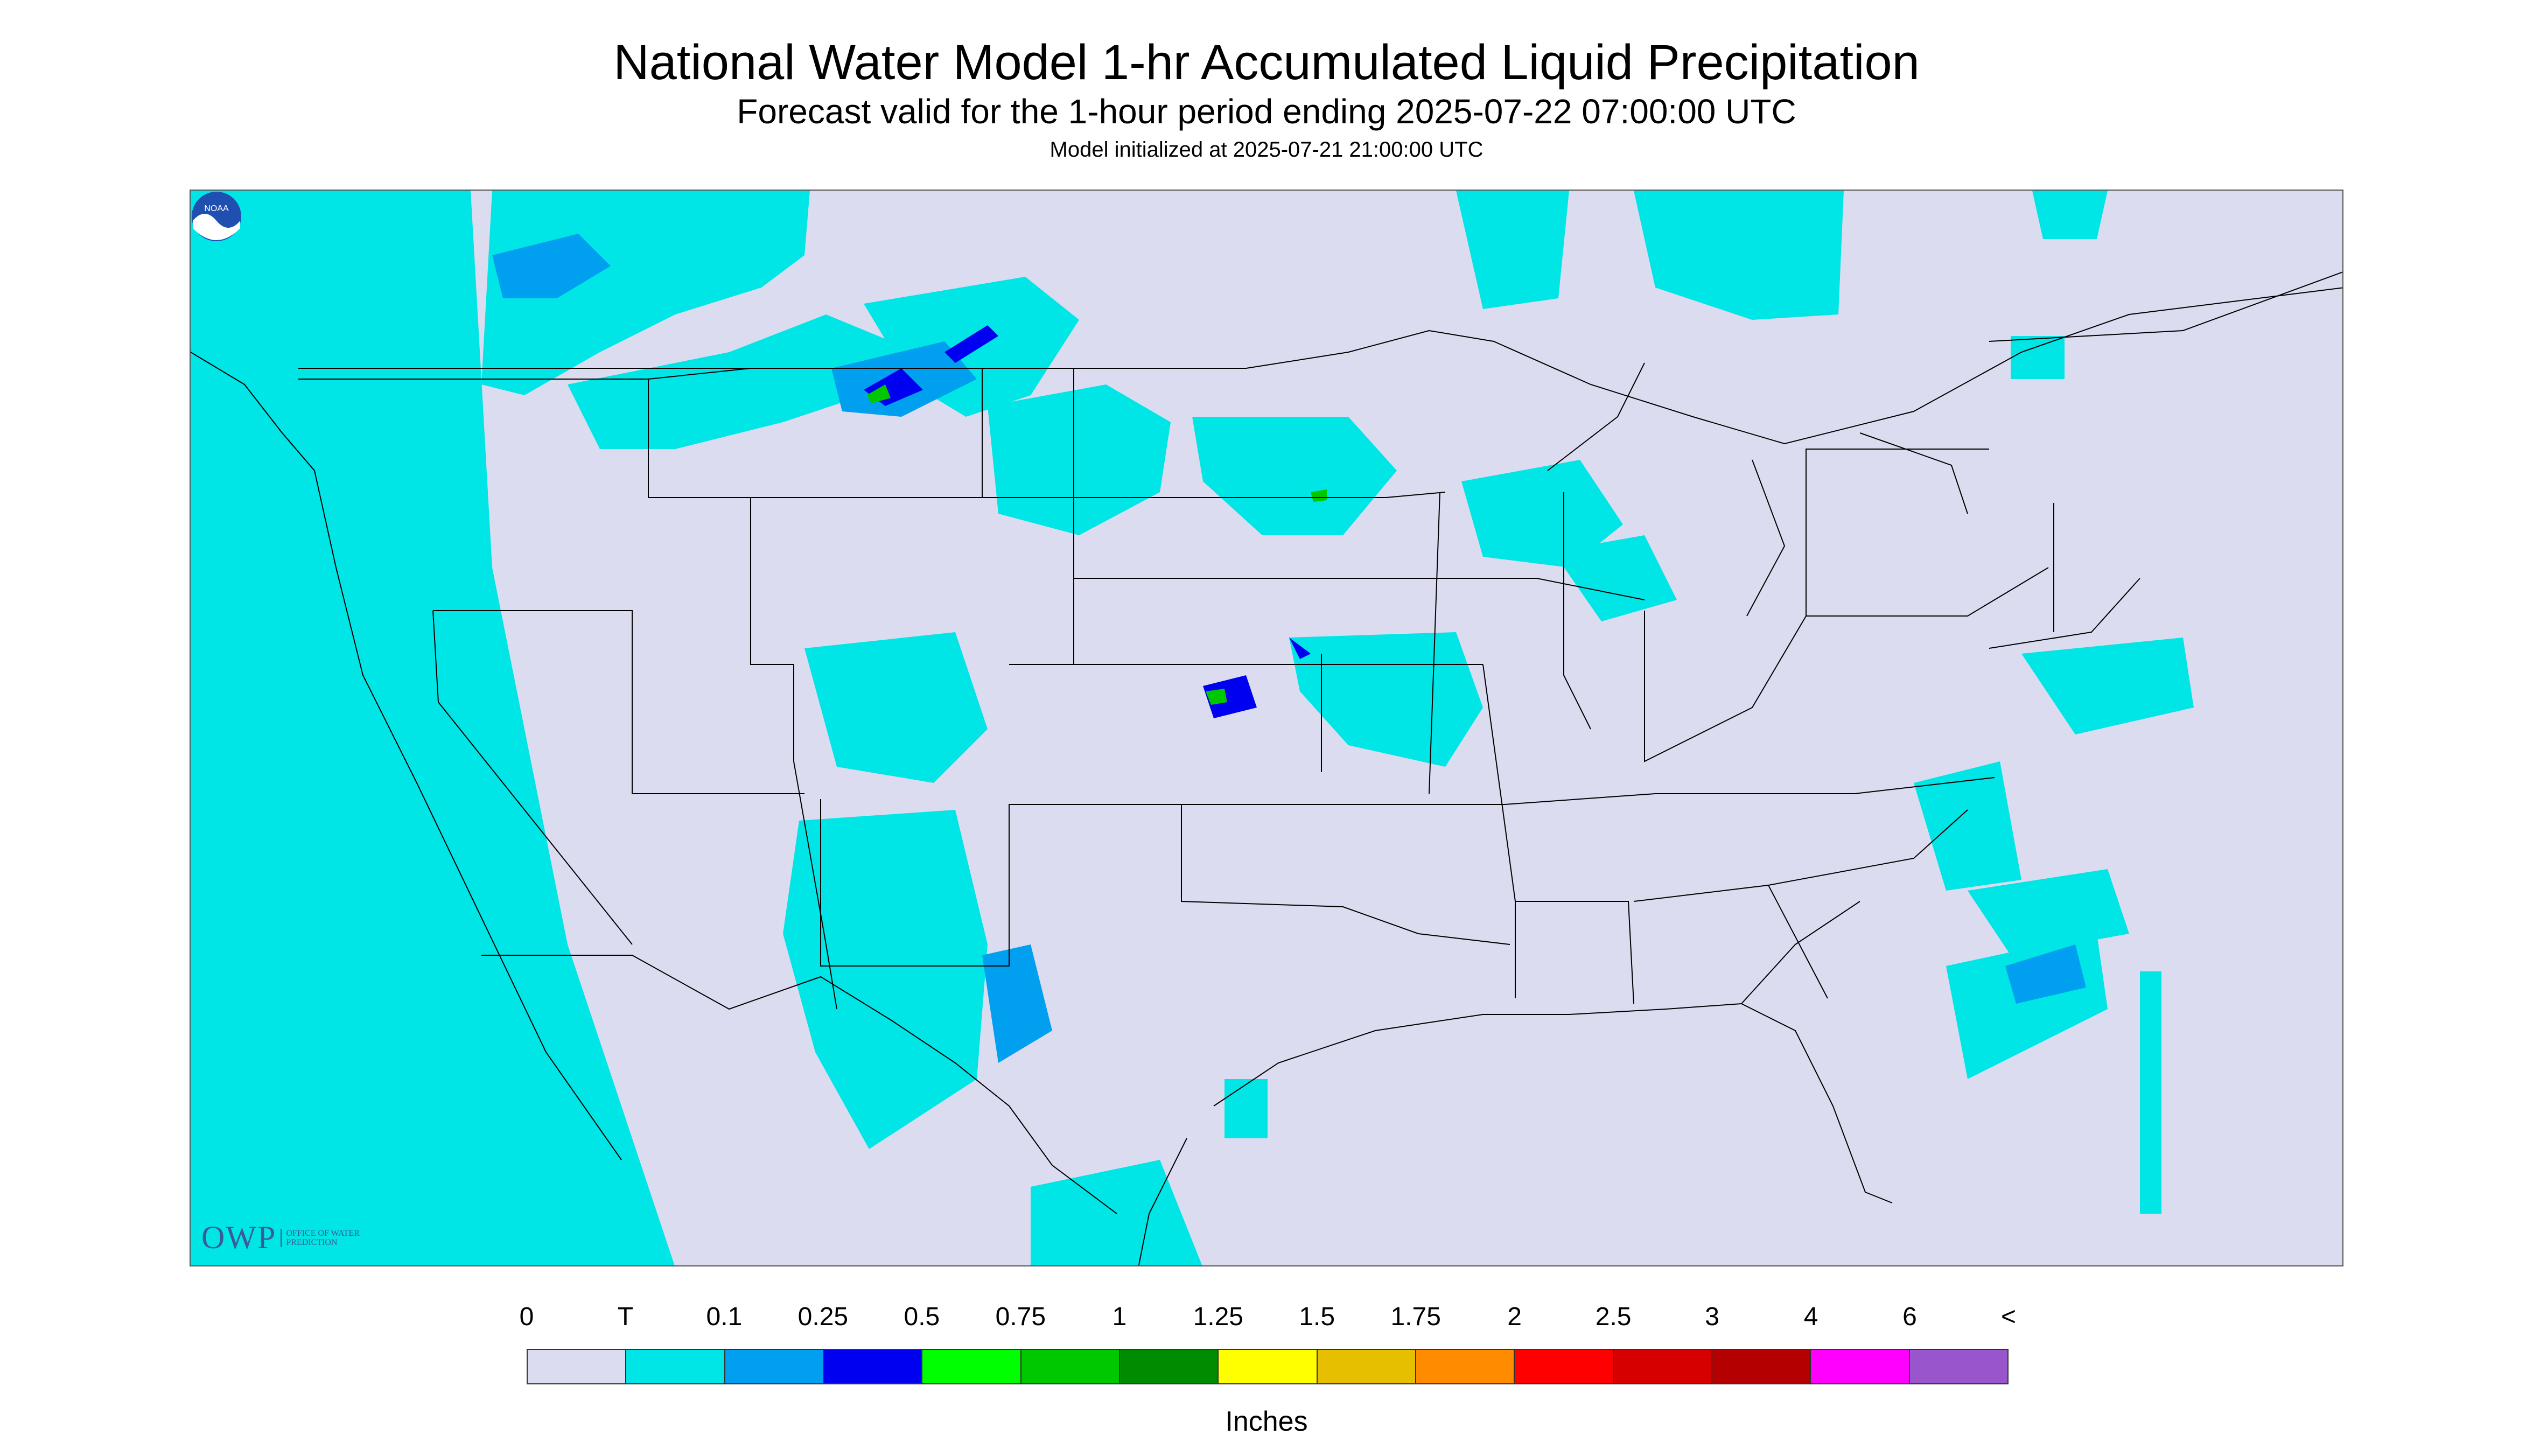 The image size is (2533, 1456). What do you see at coordinates (1516, 1083) in the screenshot?
I see `gulf-coastline` at bounding box center [1516, 1083].